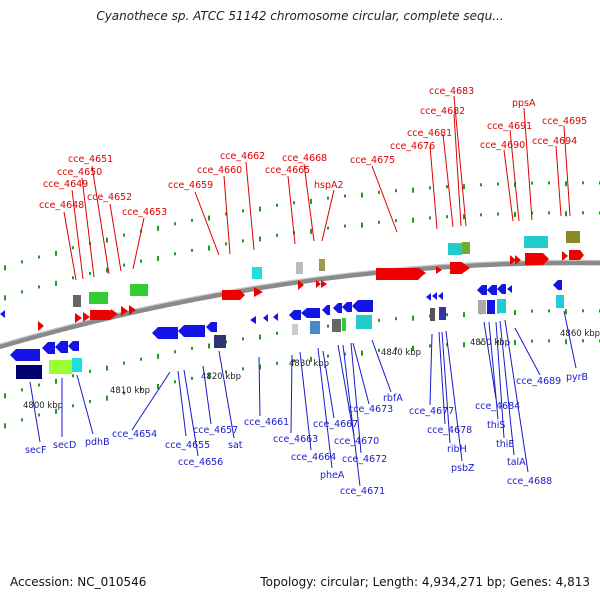  What do you see at coordinates (362, 491) in the screenshot?
I see `gene-label: cce_4671` at bounding box center [362, 491].